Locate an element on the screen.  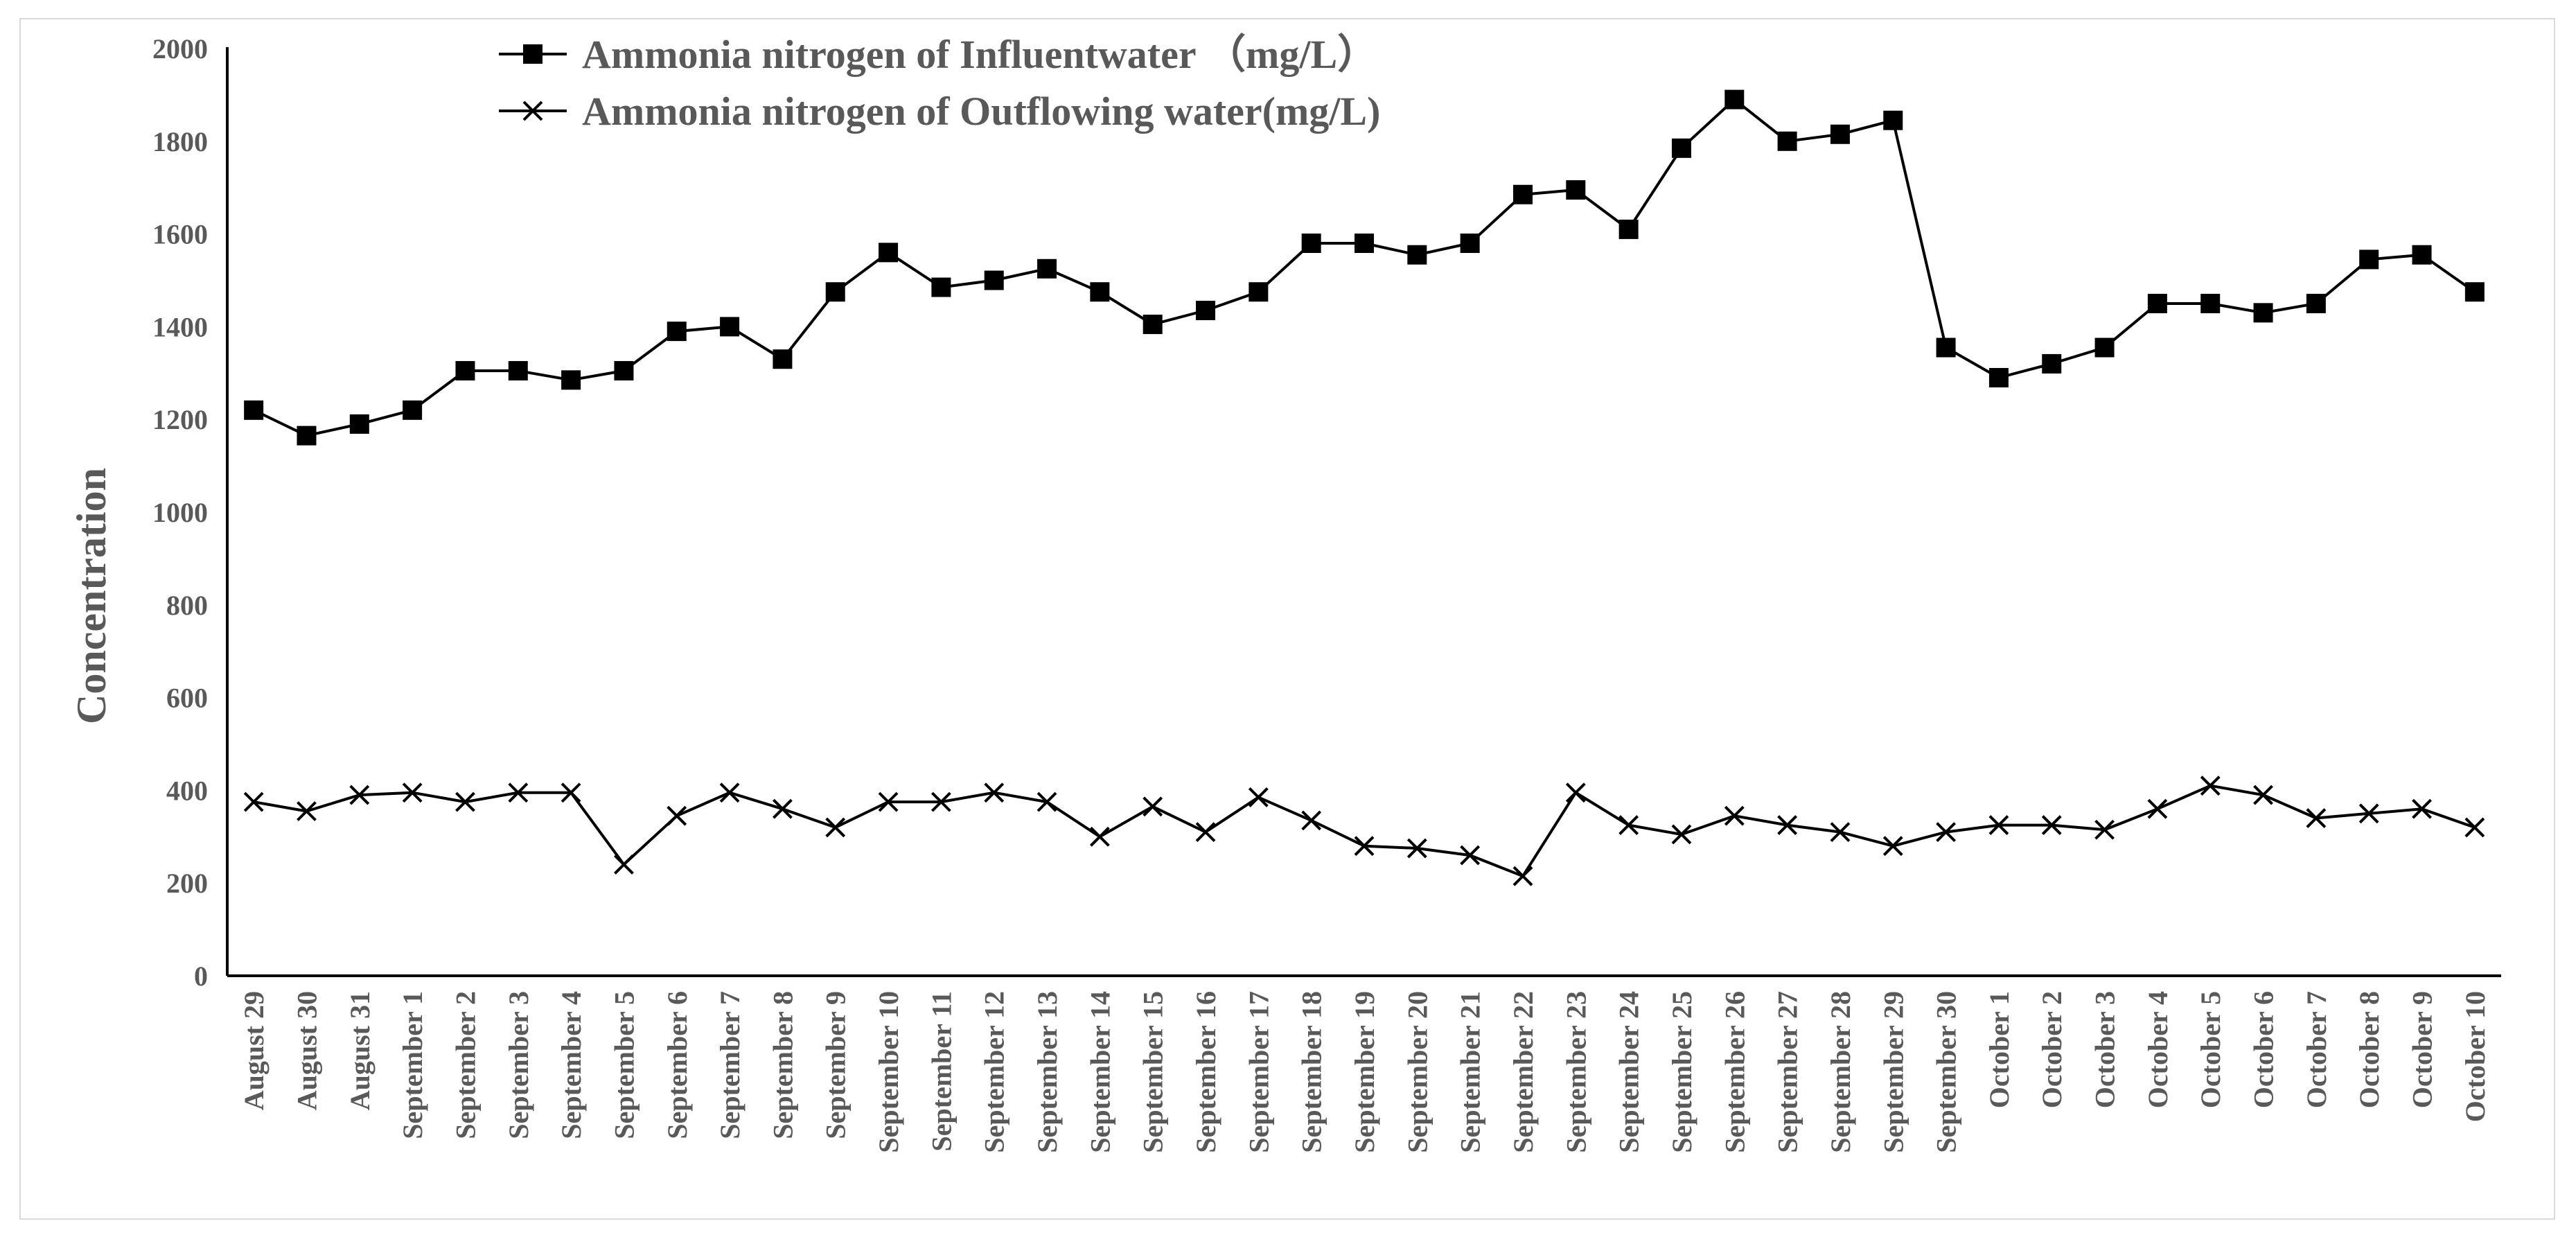
x-tick-label: October 6 is located at coordinates (2263, 1049).